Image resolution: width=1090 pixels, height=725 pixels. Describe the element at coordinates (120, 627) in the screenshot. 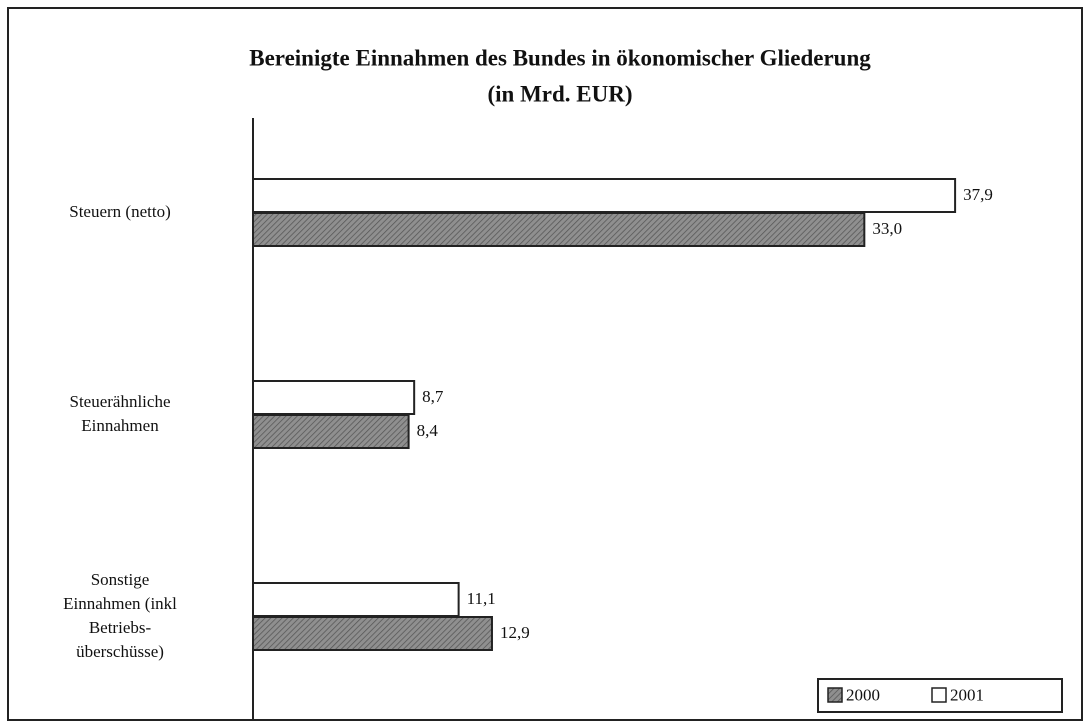

I see `y-tick-label: Betriebs-` at that location.